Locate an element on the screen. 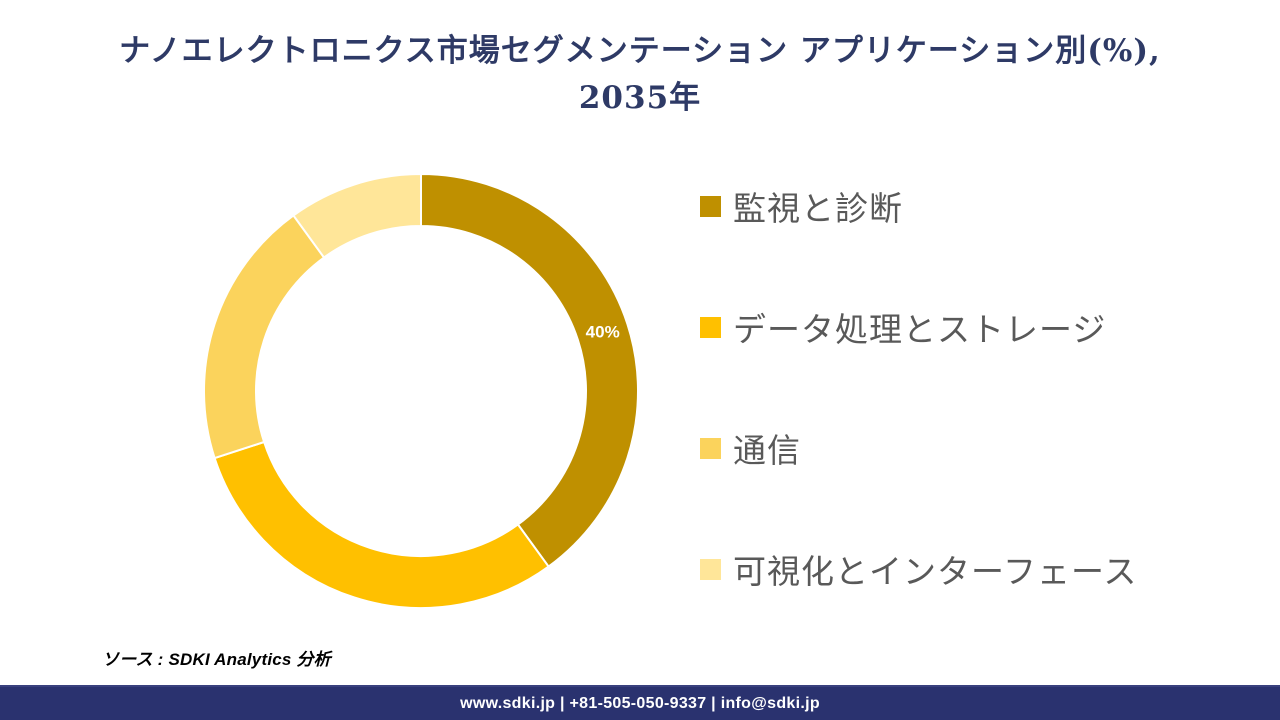  source-note: ソース : SDKI Analytics 分析 is located at coordinates (216, 659).